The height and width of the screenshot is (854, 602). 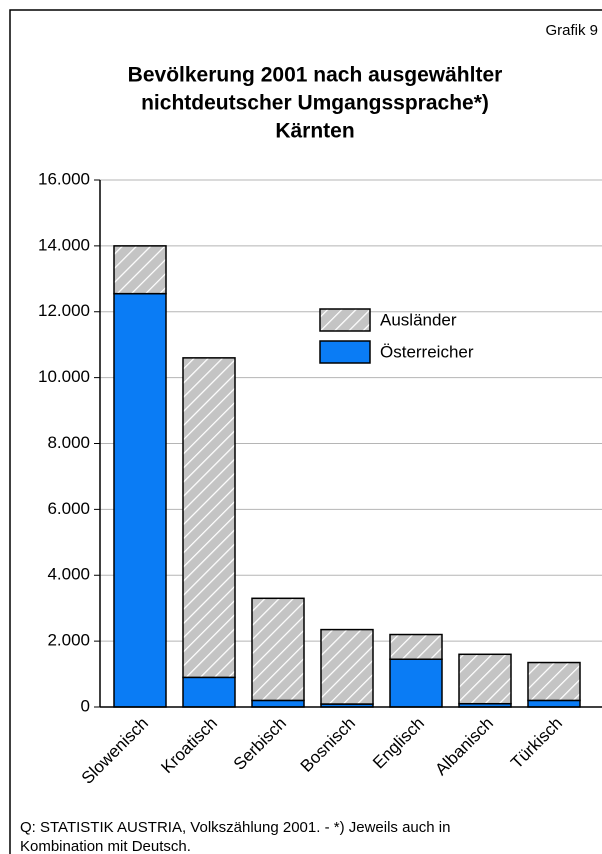 What do you see at coordinates (315, 75) in the screenshot?
I see `chart-title: Bevölkerung 2001 nach ausgewählter` at bounding box center [315, 75].